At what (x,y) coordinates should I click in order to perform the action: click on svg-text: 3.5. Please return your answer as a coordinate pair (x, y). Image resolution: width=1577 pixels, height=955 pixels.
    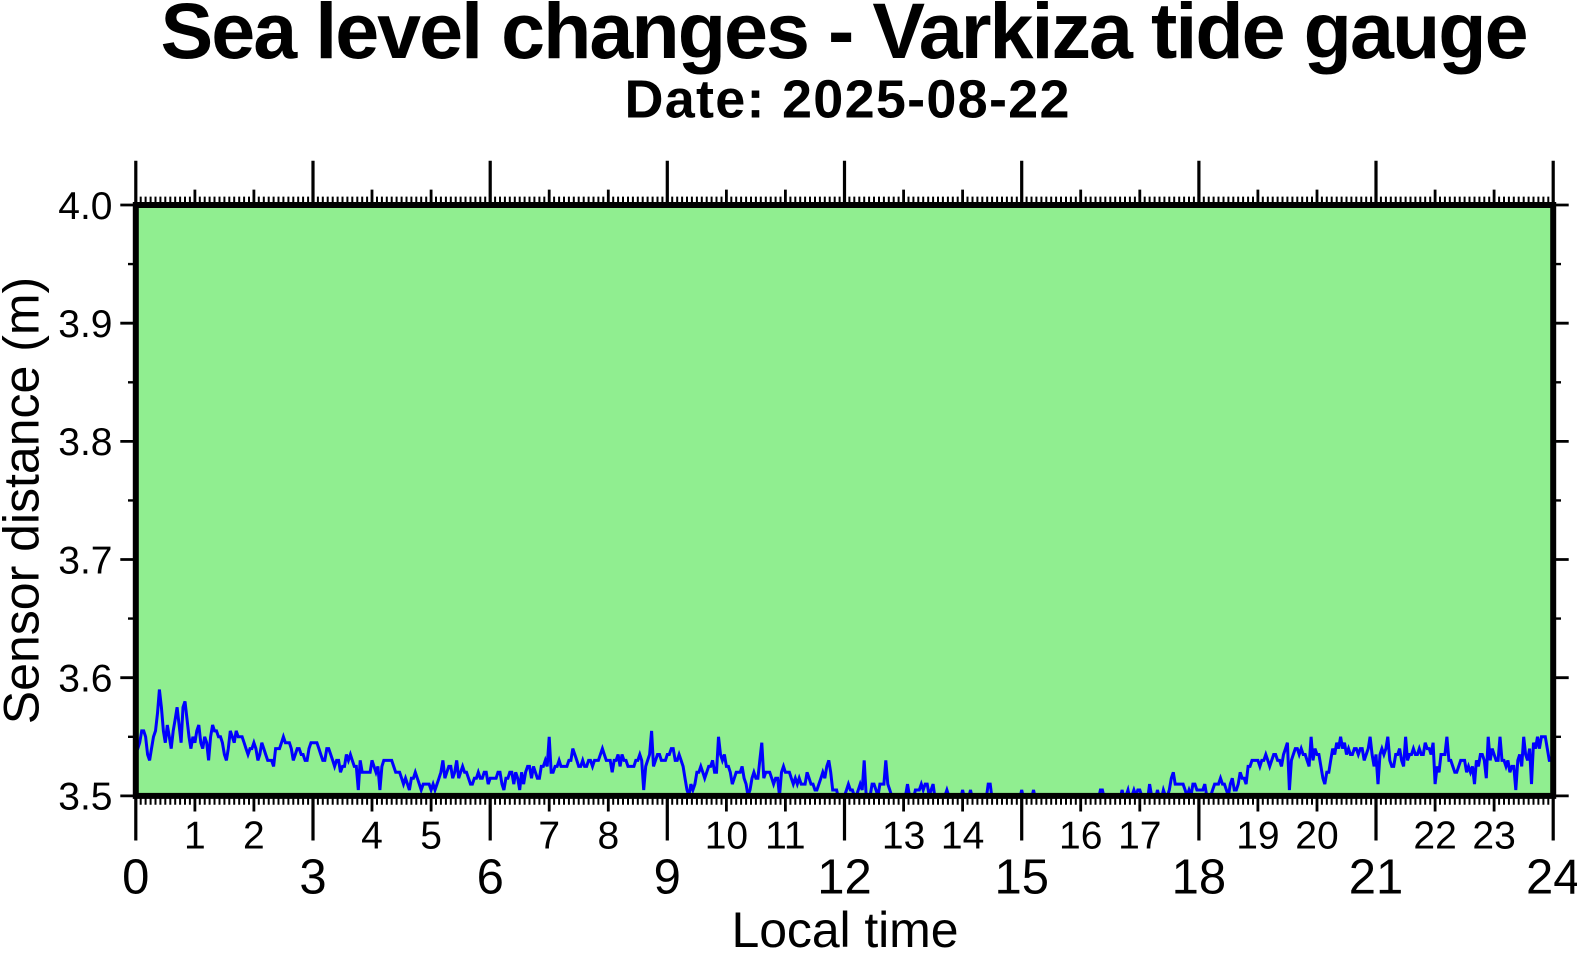
    Looking at the image, I should click on (85, 797).